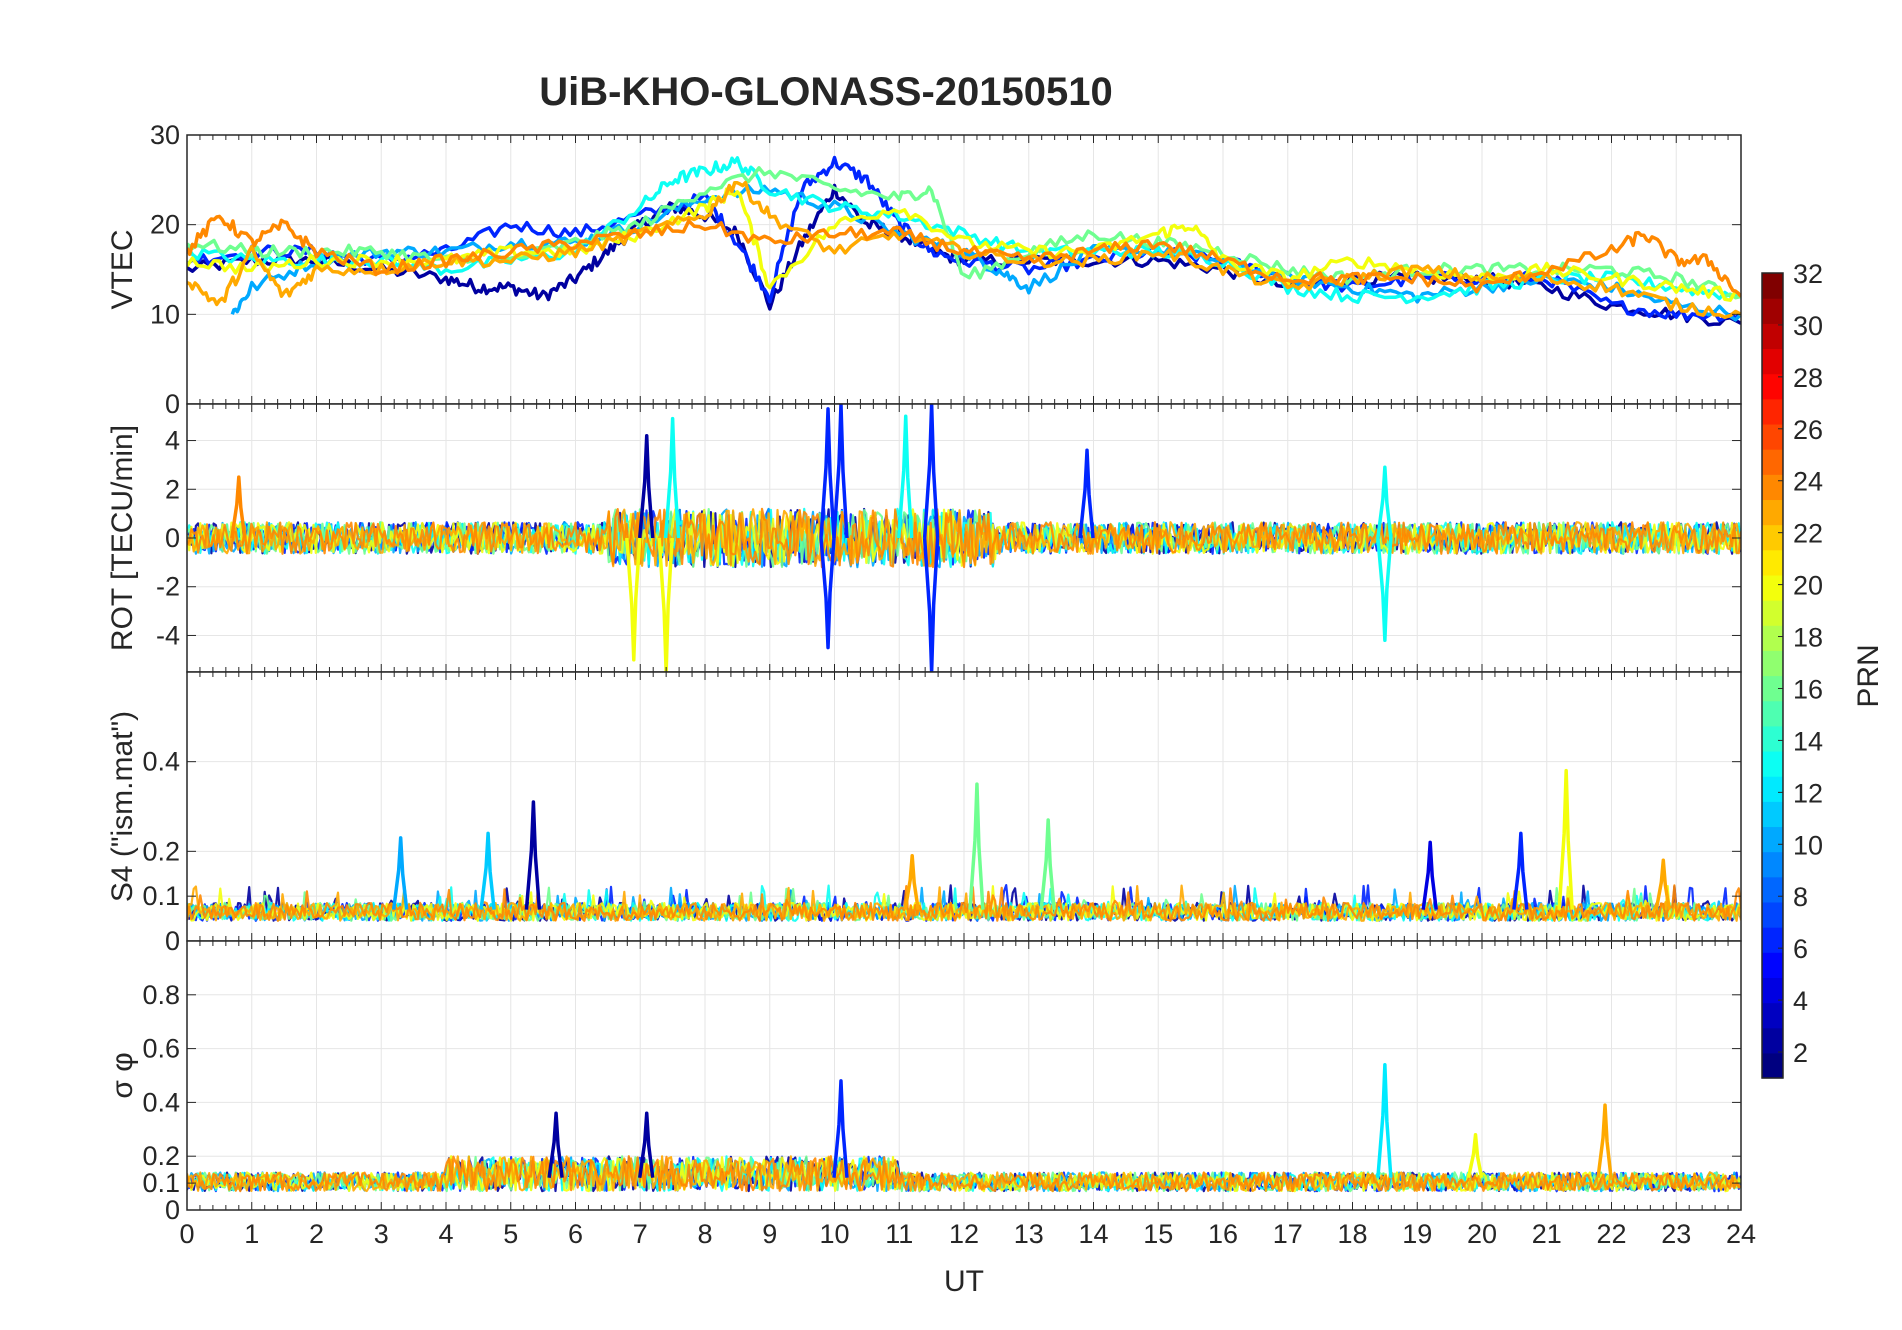 This screenshot has height=1330, width=1902. Describe the element at coordinates (964, 1234) in the screenshot. I see `x-tick-label: 12` at that location.